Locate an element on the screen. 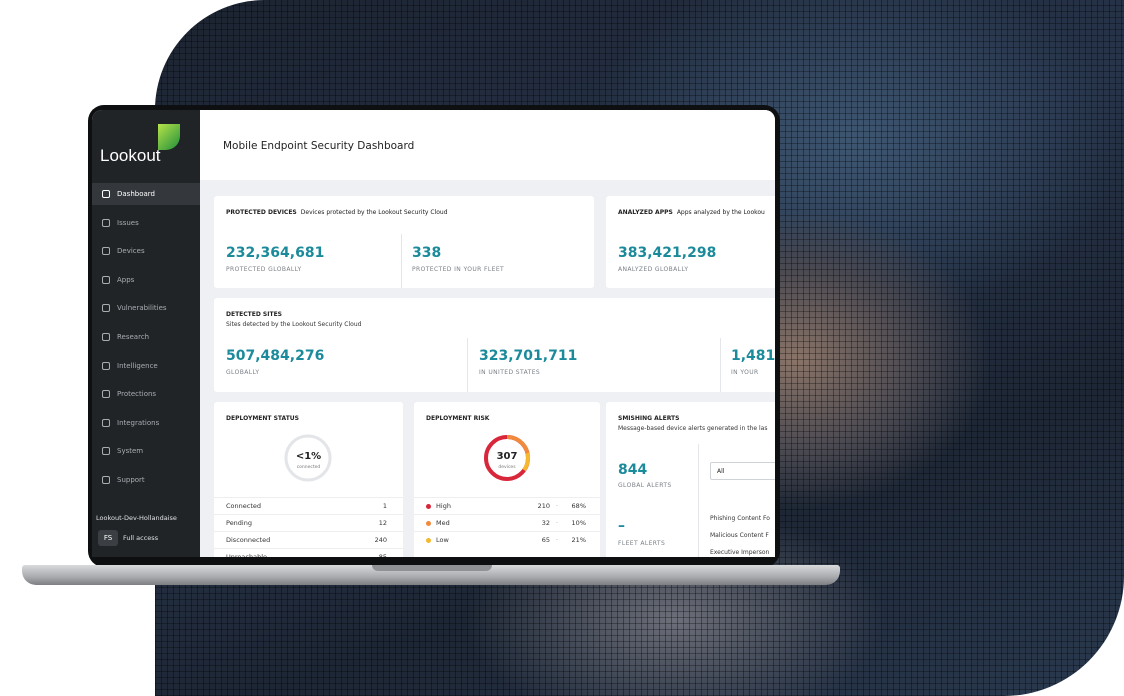 The width and height of the screenshot is (1124, 696). nav-item: System is located at coordinates (146, 451).